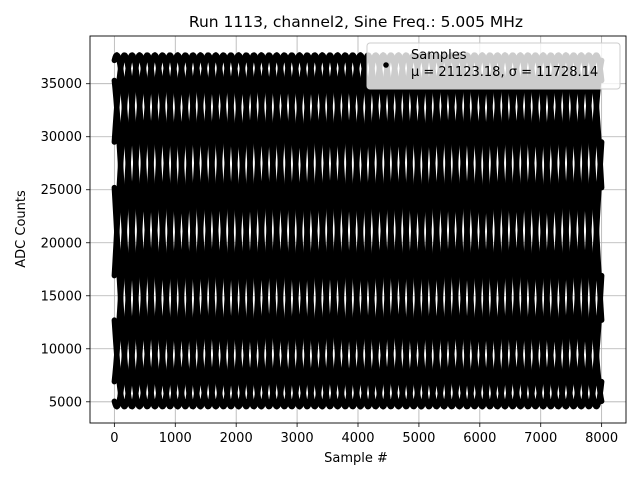 This screenshot has height=480, width=640. I want to click on y-axis-label: ADC Counts, so click(21, 229).